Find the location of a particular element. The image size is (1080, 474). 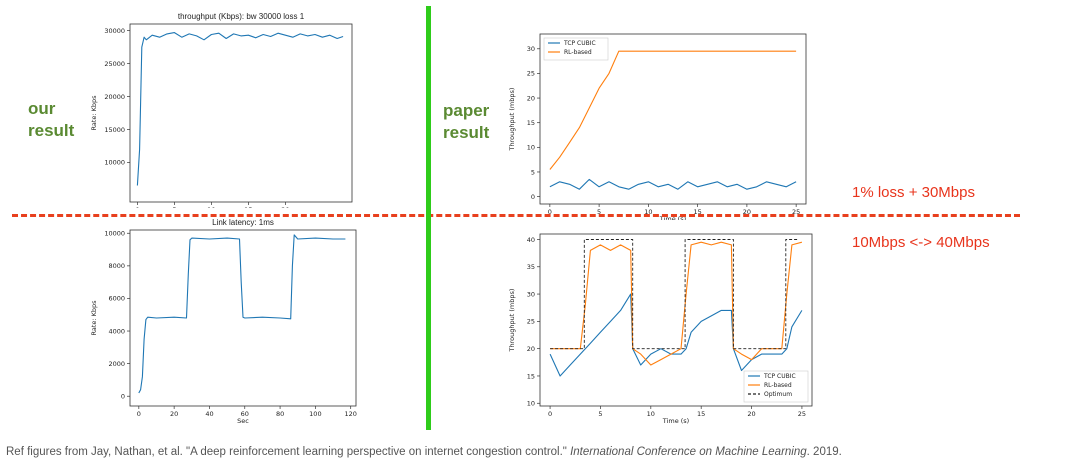

our-result-line-1: our is located at coordinates (42, 108).